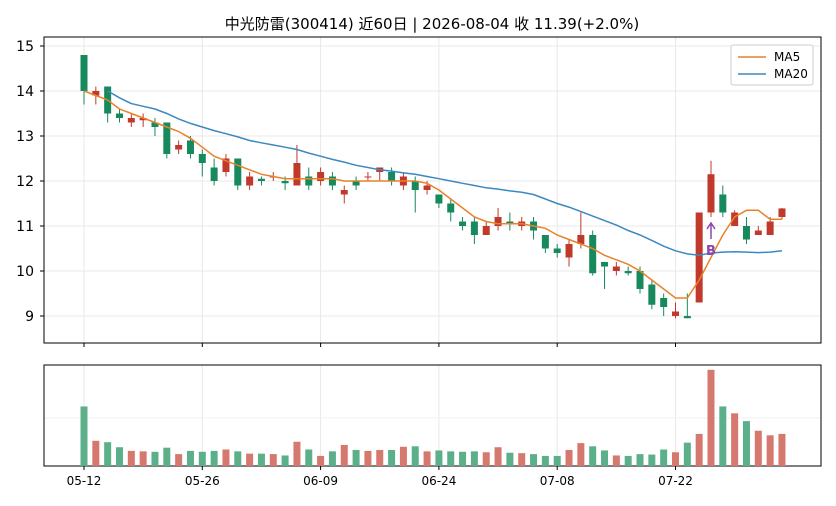  Describe the element at coordinates (711, 240) in the screenshot. I see `buy-marker: B` at that location.